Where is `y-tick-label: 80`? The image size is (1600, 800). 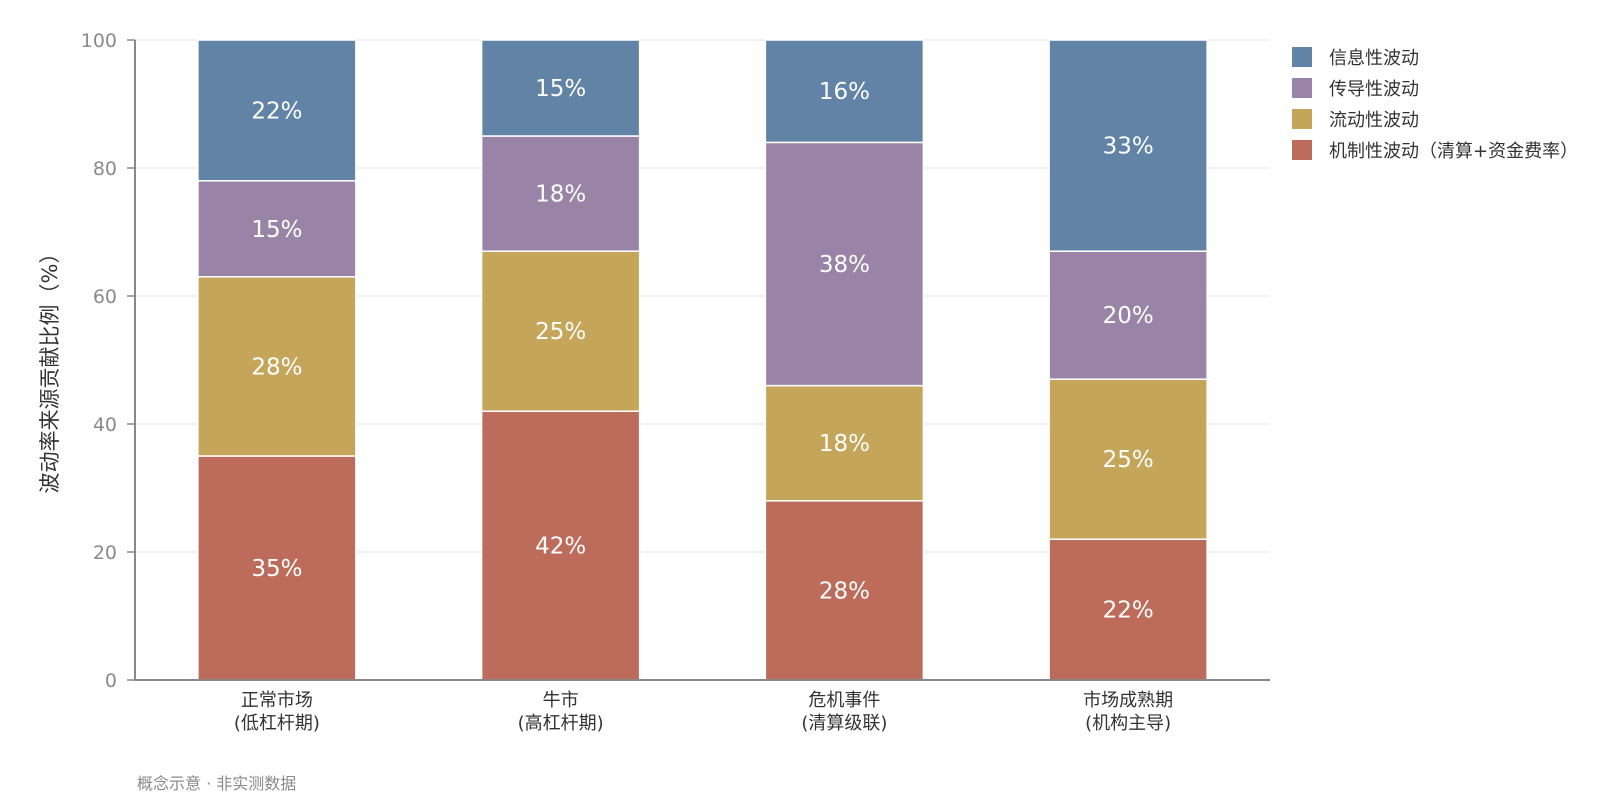
y-tick-label: 80 is located at coordinates (105, 169).